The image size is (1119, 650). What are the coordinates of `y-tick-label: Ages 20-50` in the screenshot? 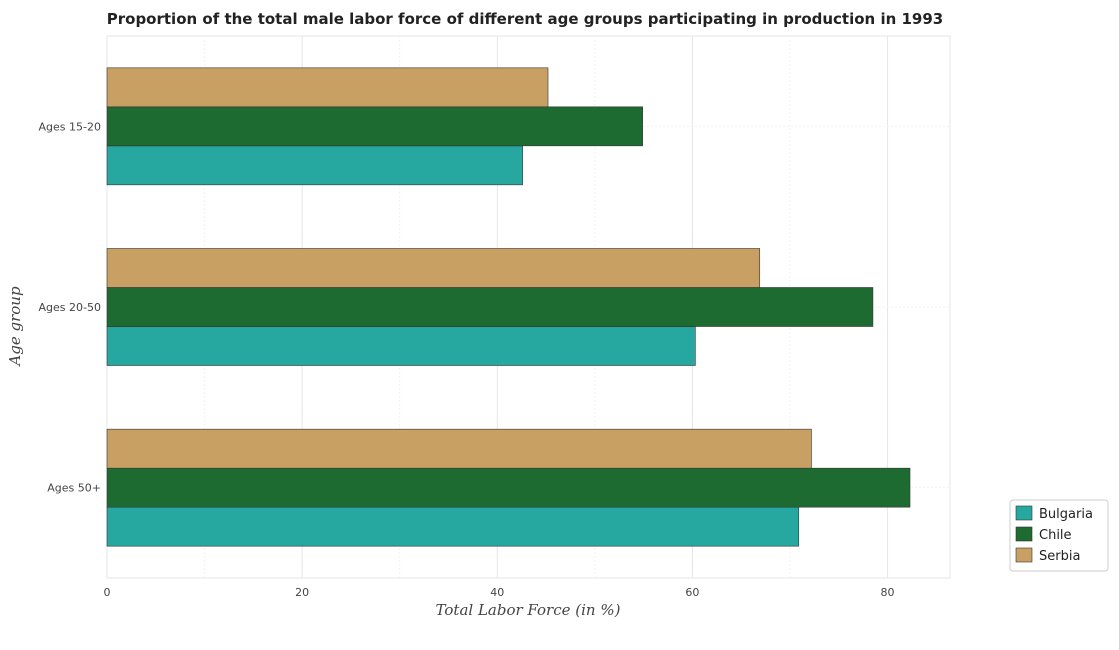 It's located at (70, 307).